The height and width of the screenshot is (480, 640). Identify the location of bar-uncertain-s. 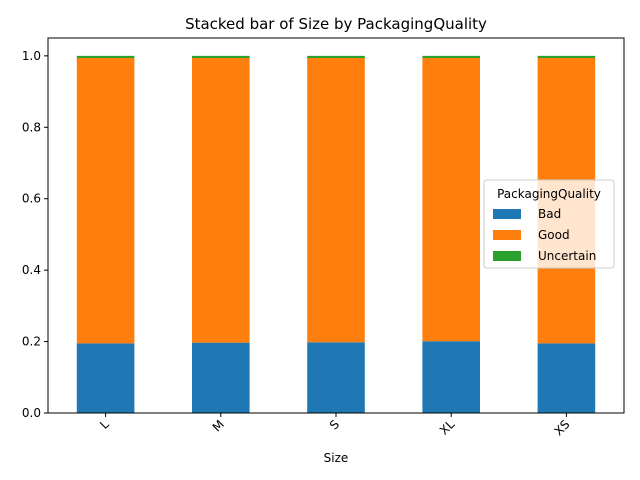
(336, 56).